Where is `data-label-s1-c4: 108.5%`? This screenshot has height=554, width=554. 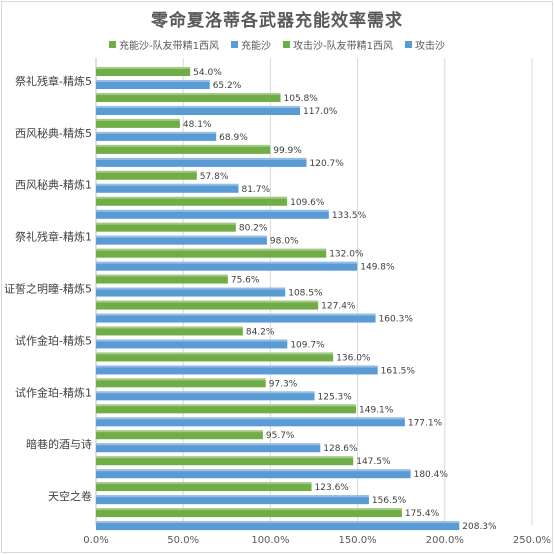 data-label-s1-c4: 108.5% is located at coordinates (305, 294).